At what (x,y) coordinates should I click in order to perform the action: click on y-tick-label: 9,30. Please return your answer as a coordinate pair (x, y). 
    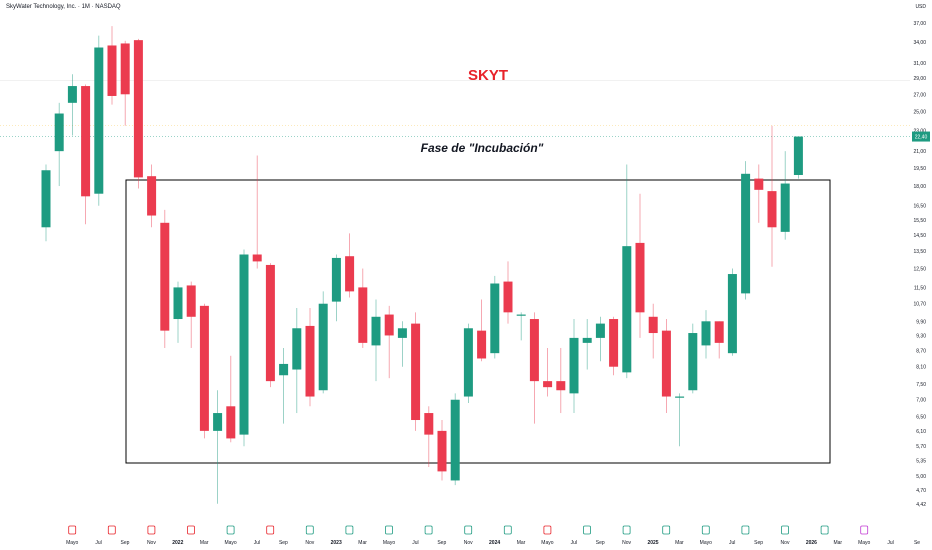
    Looking at the image, I should click on (921, 336).